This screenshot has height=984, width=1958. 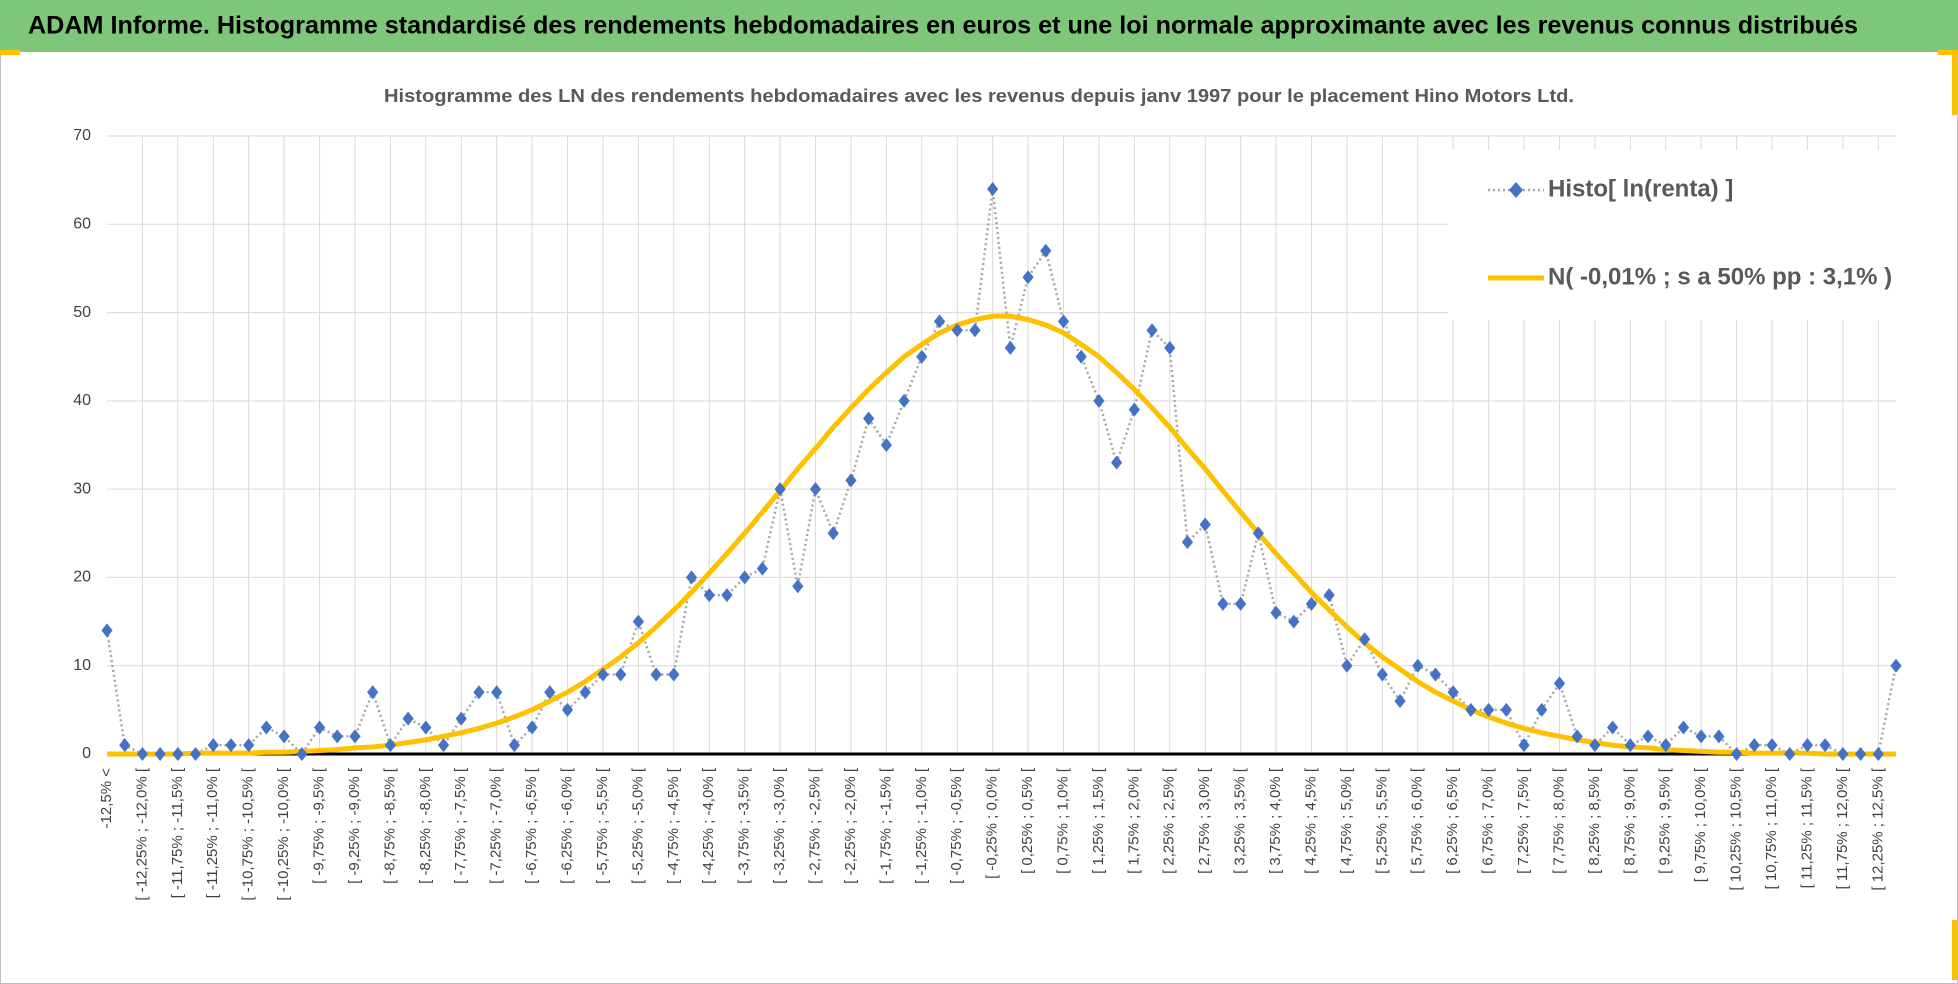 What do you see at coordinates (779, 825) in the screenshot?
I see `x-tick-label: [ -3,25% ; -3,0% [` at bounding box center [779, 825].